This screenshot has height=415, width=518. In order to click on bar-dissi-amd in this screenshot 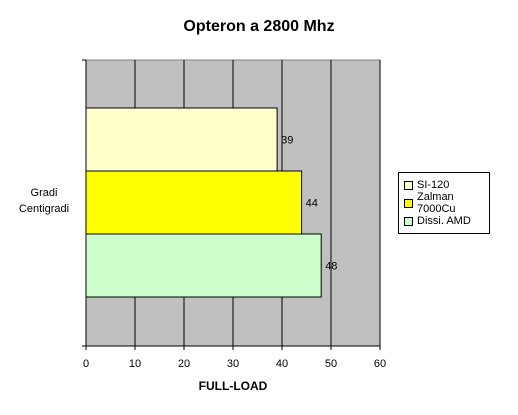, I will do `click(203, 265)`.